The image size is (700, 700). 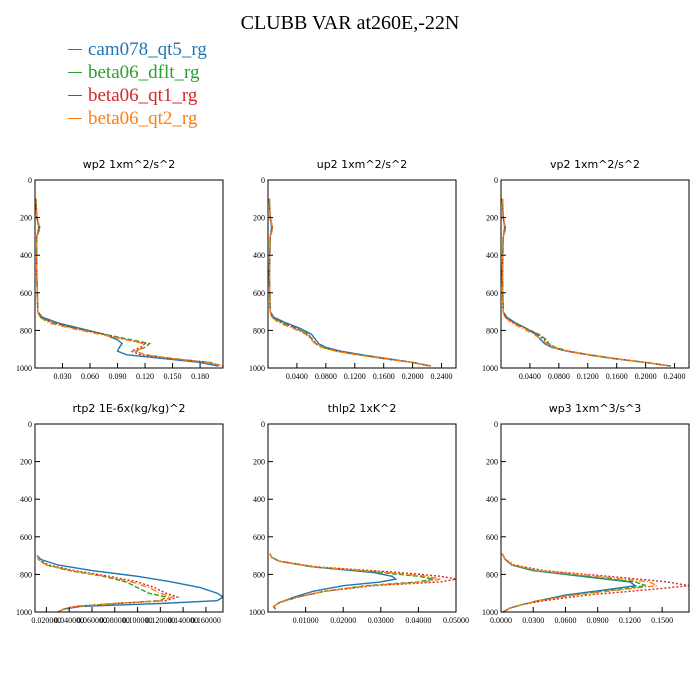 What do you see at coordinates (662, 620) in the screenshot?
I see `x-tick-label: 0.1500` at bounding box center [662, 620].